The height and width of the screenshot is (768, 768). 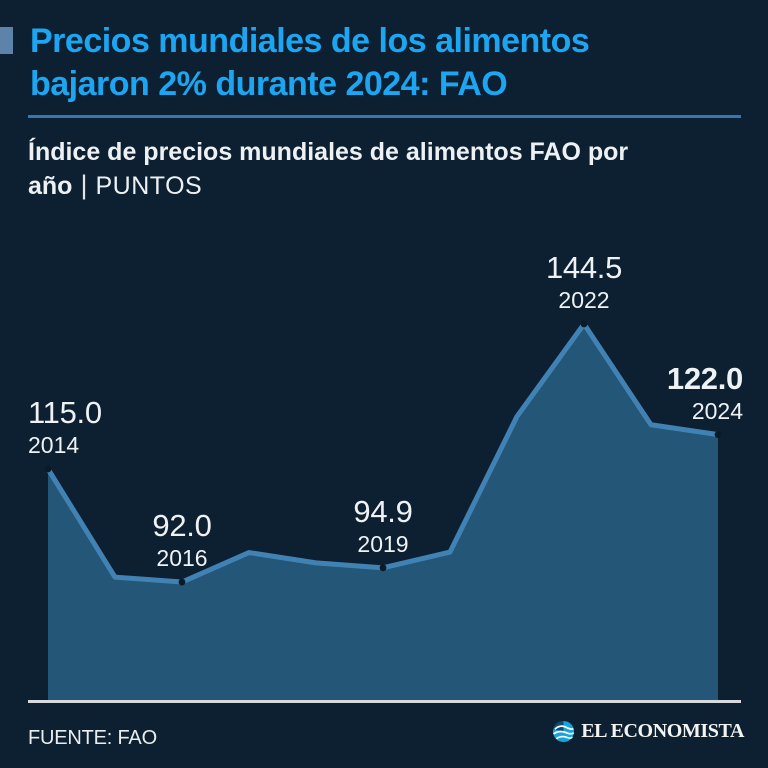 What do you see at coordinates (149, 186) in the screenshot?
I see `subtitle-unit: PUNTOS` at bounding box center [149, 186].